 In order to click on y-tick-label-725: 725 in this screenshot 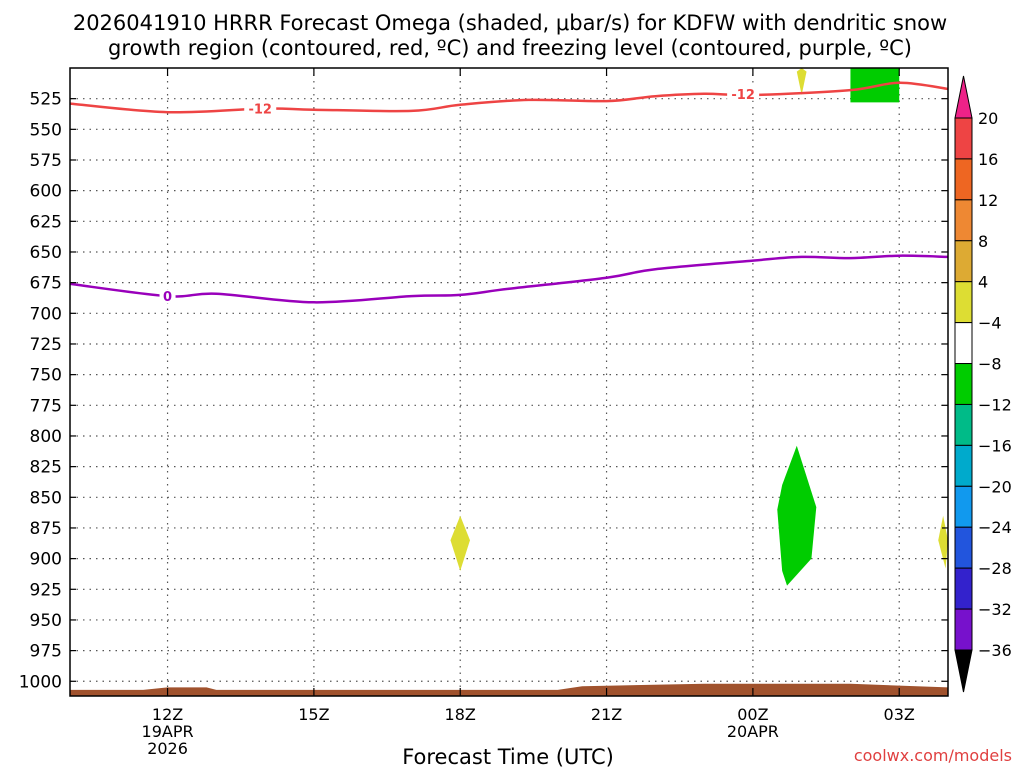, I will do `click(46, 345)`.